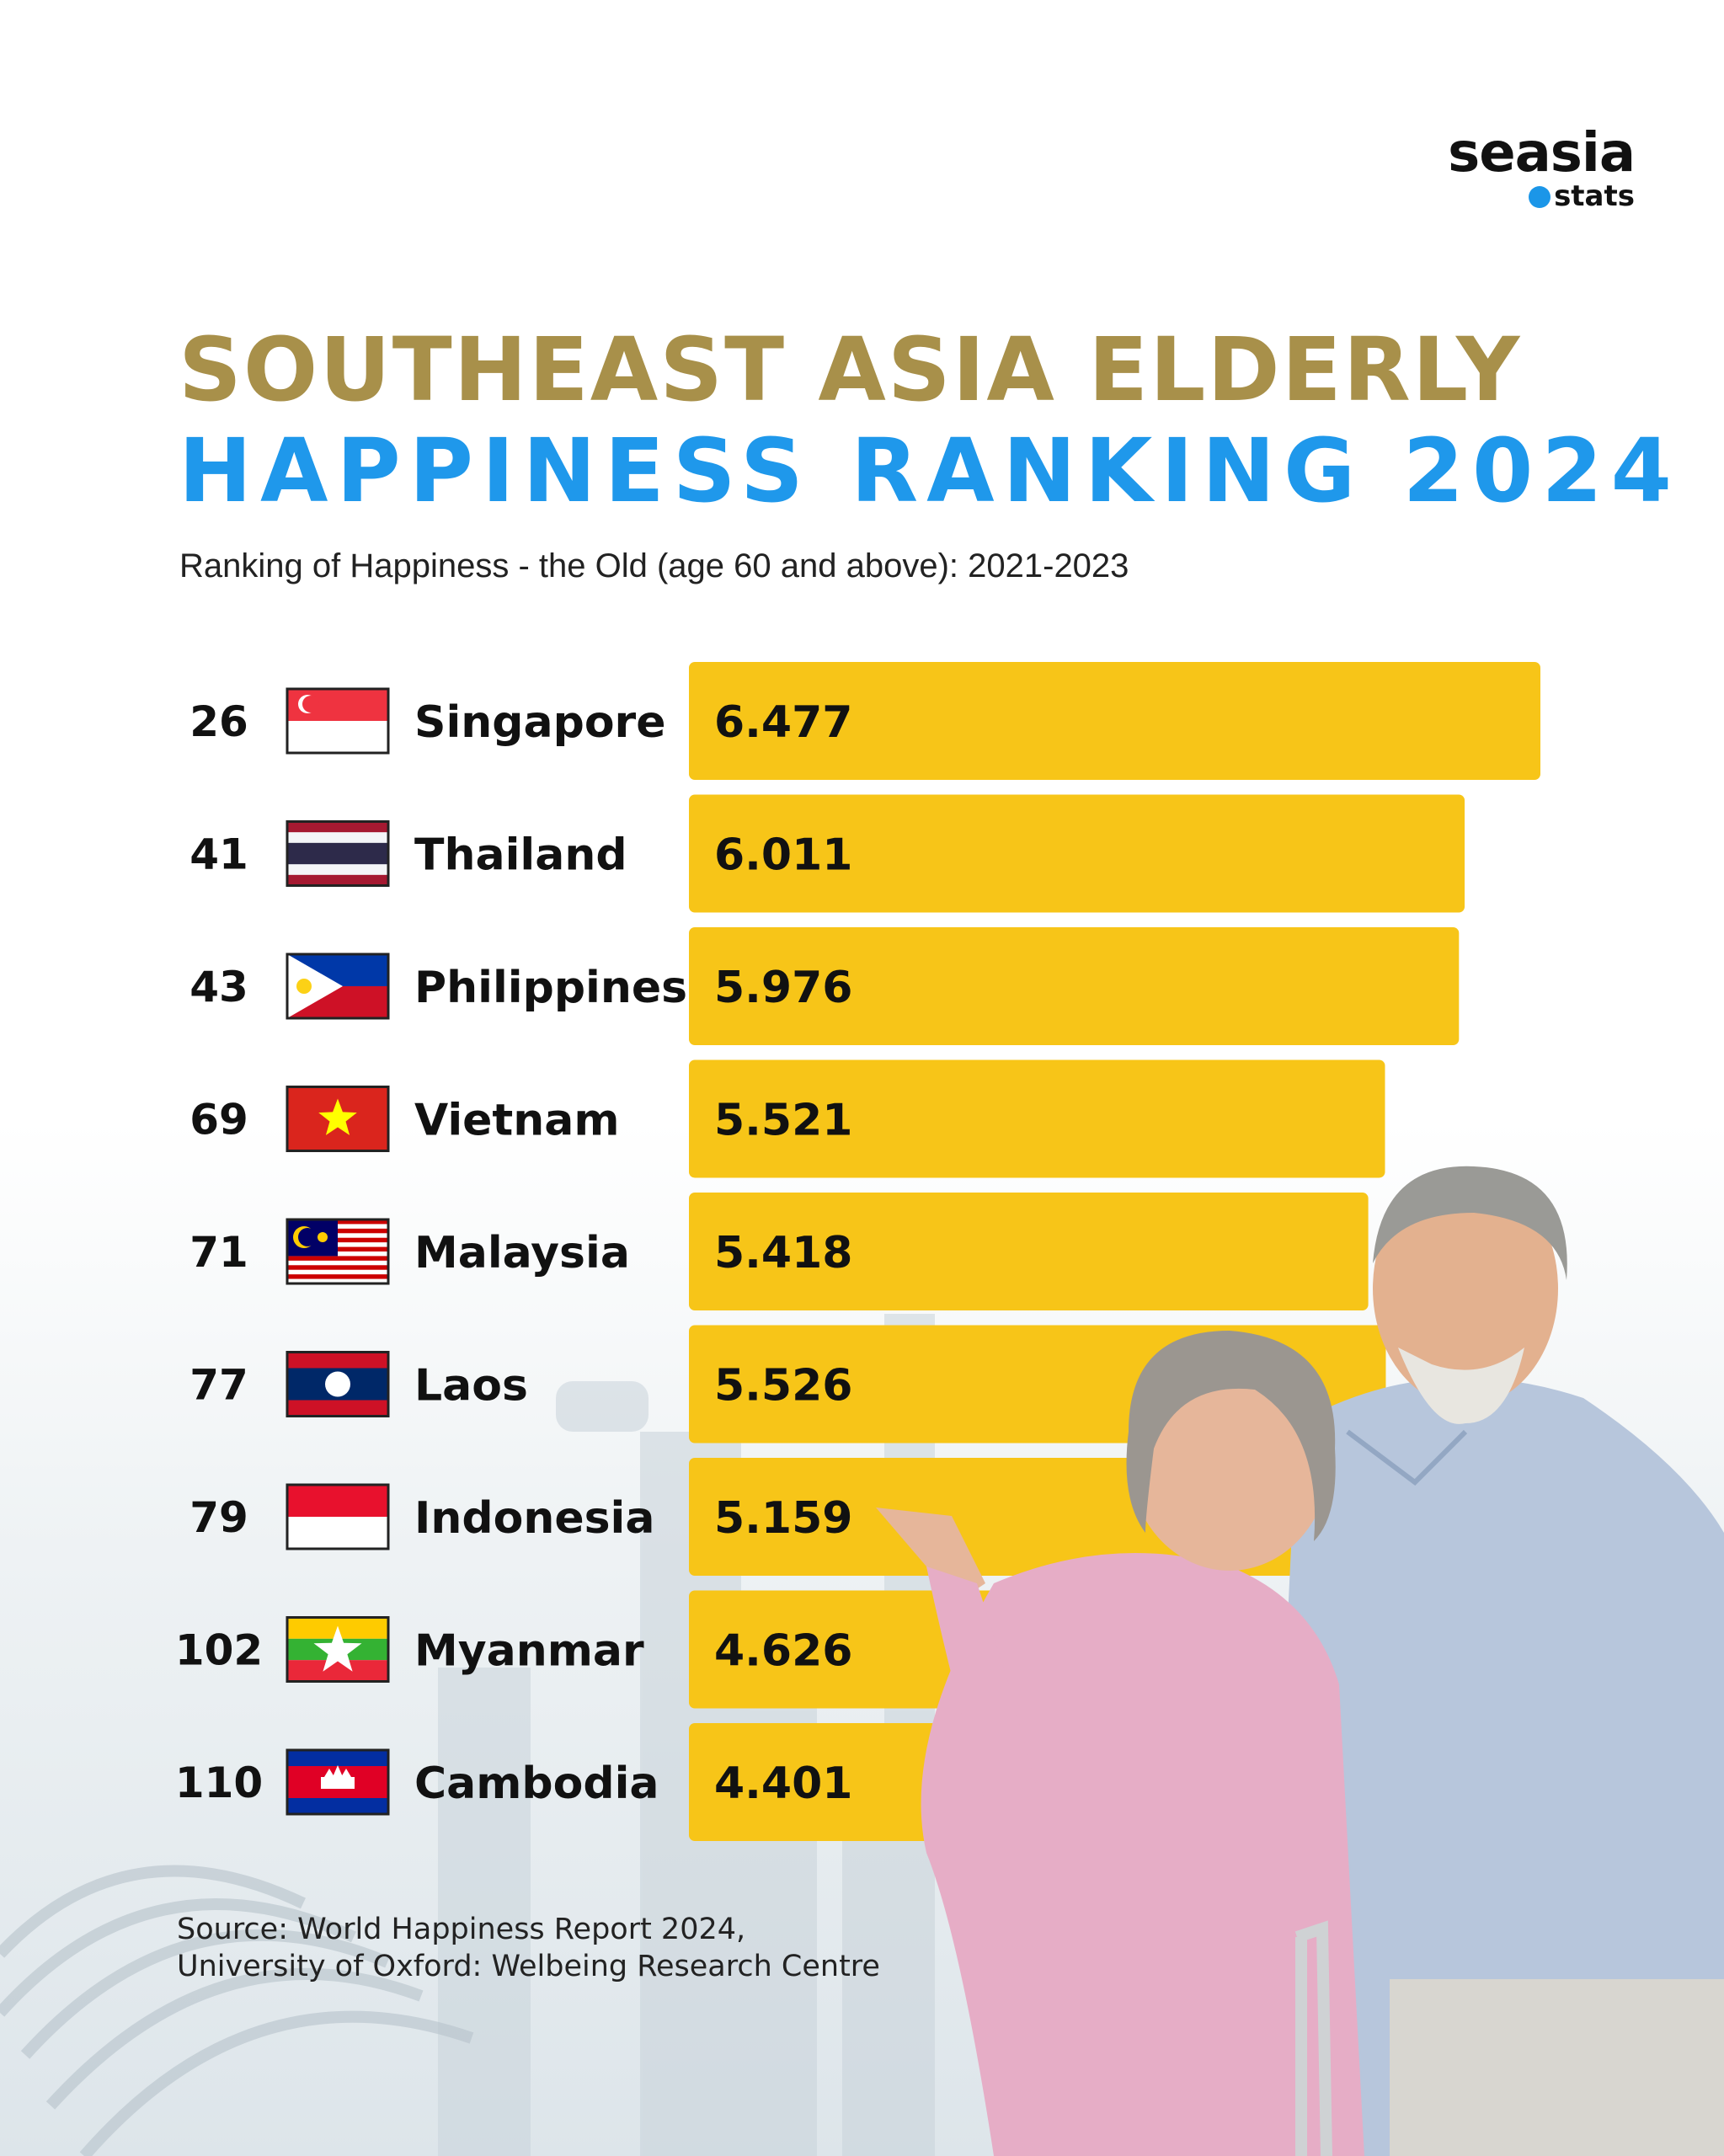 The width and height of the screenshot is (1724, 2156). What do you see at coordinates (338, 853) in the screenshot?
I see `thailand-flag-icon` at bounding box center [338, 853].